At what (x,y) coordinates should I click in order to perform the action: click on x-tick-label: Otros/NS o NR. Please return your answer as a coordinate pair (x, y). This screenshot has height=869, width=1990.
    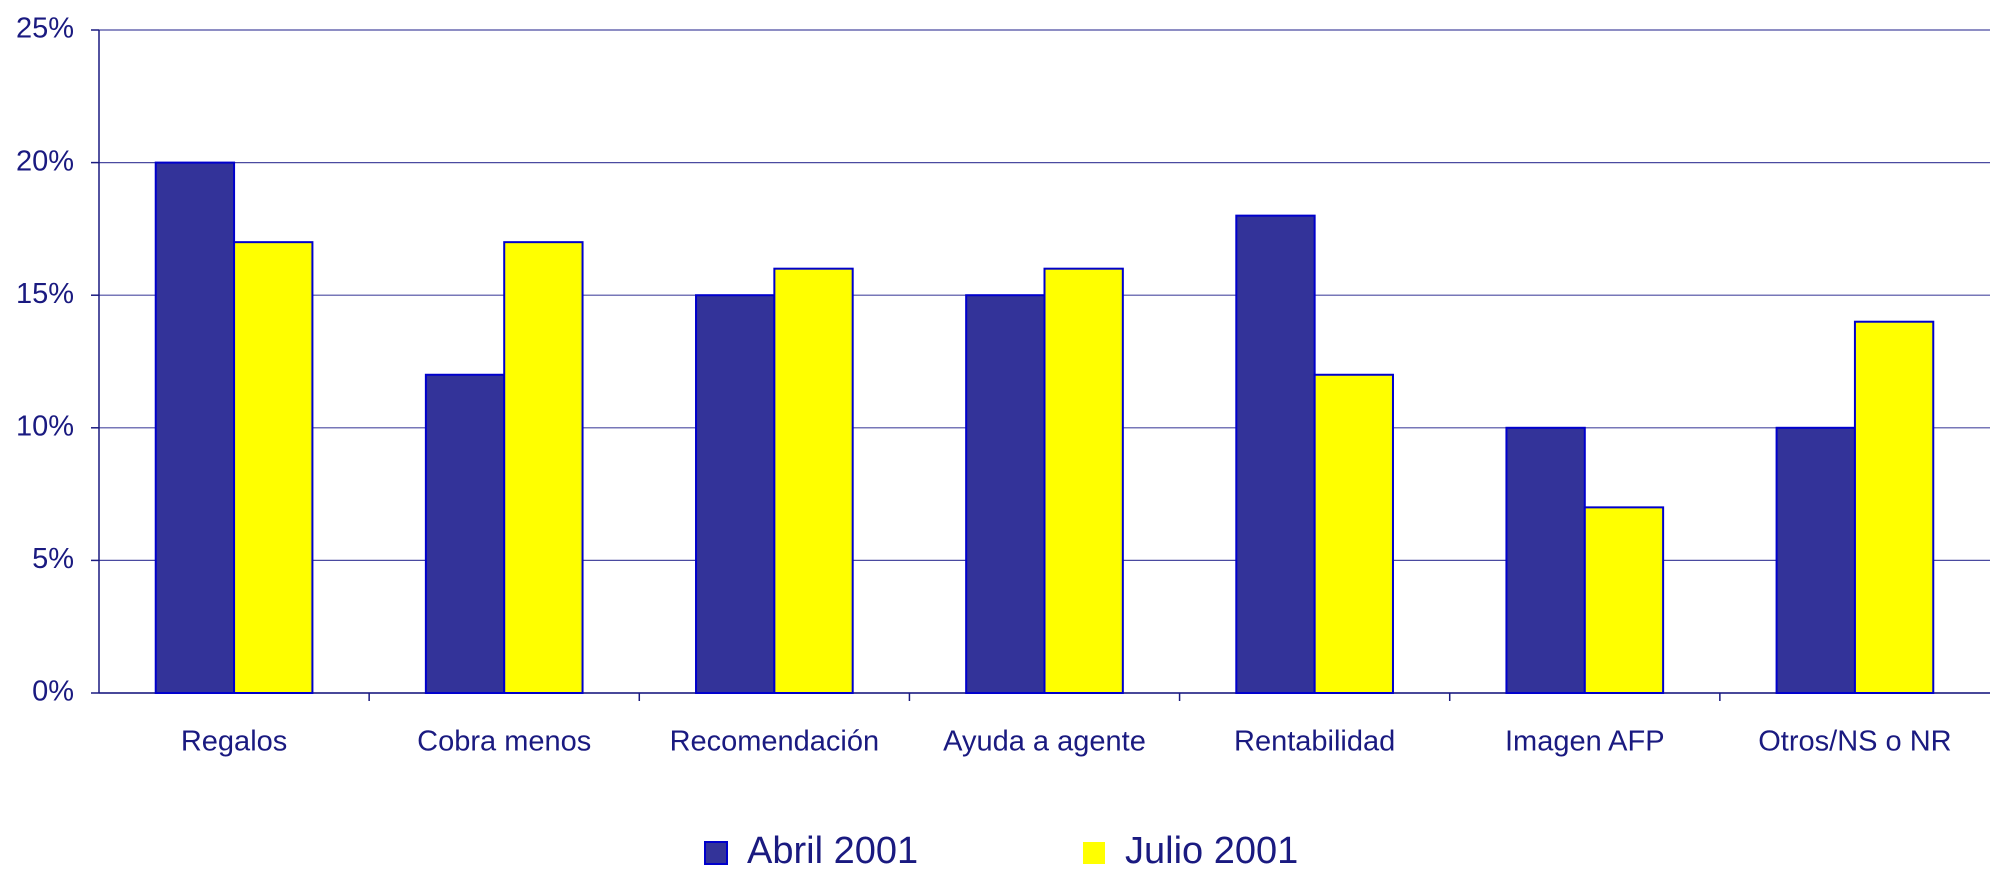
    Looking at the image, I should click on (1854, 742).